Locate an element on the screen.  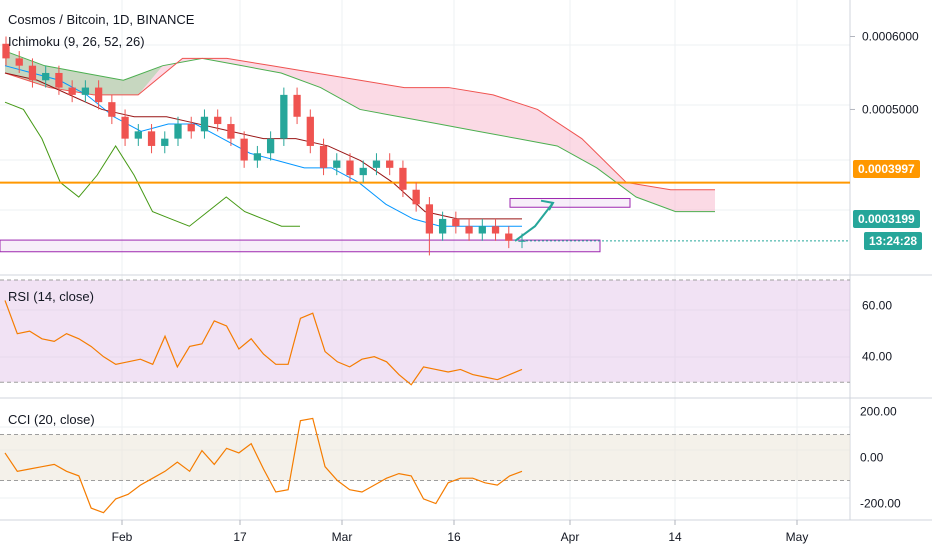
cci-tick-label: -200.00 is located at coordinates (880, 504).